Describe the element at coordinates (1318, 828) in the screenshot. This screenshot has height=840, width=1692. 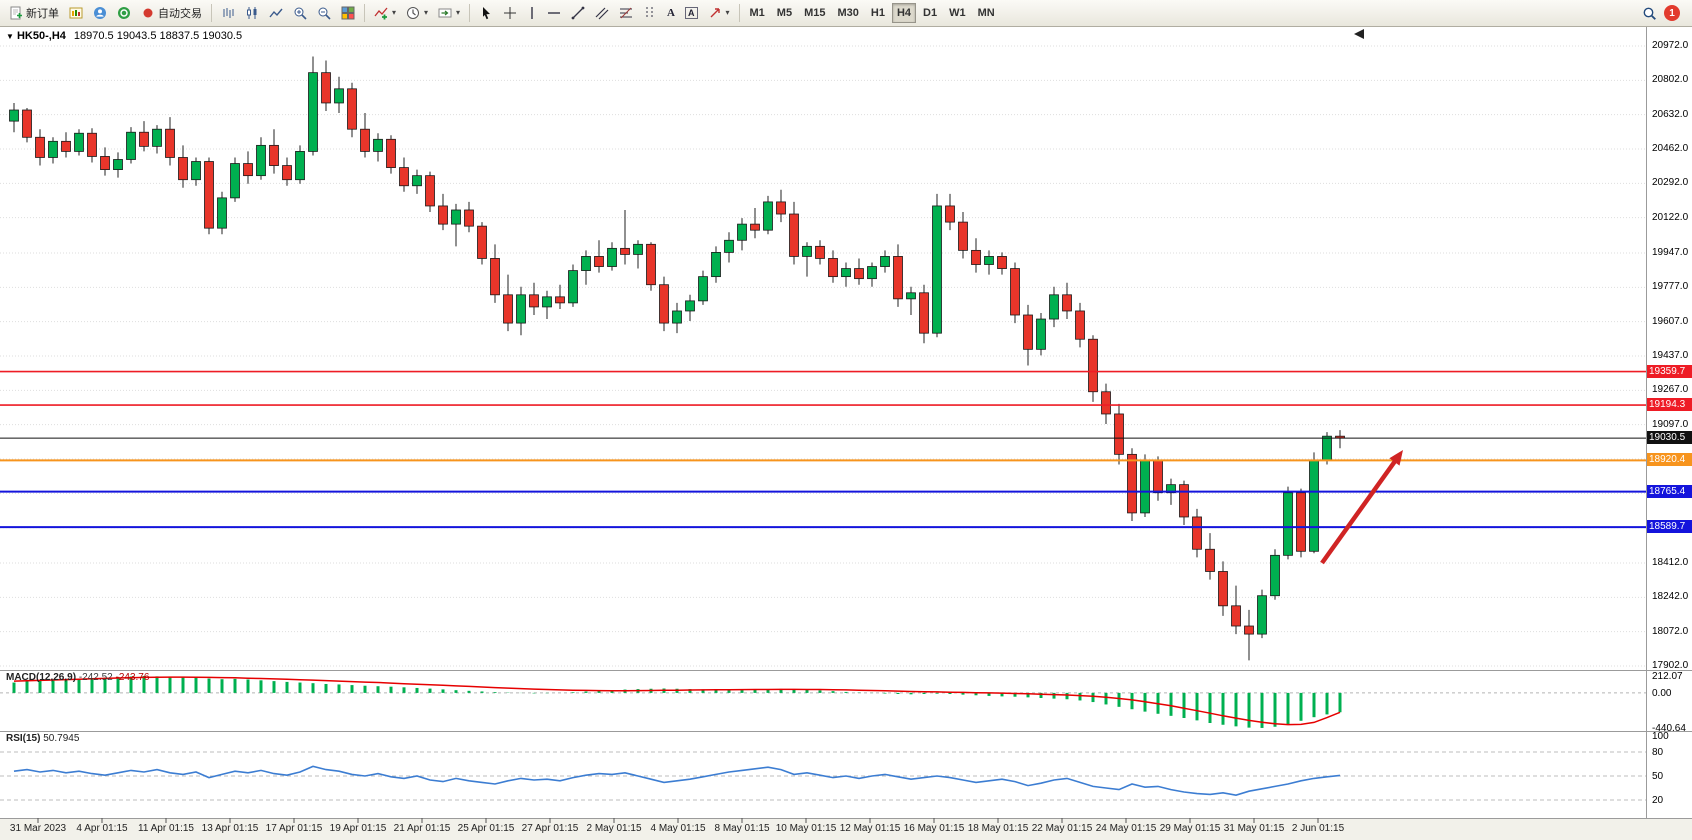
I see `time-axis-label: 2 Jun 01:15` at that location.